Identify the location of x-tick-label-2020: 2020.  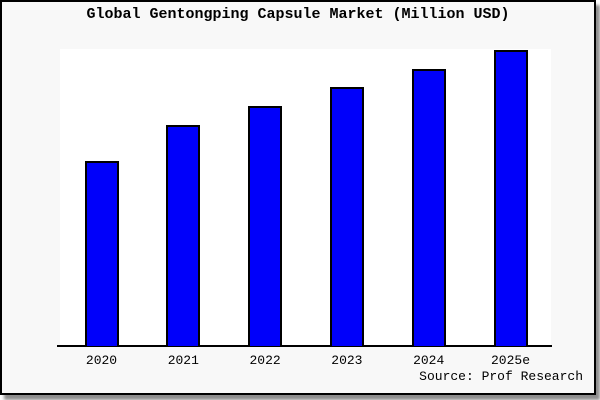
(101, 360).